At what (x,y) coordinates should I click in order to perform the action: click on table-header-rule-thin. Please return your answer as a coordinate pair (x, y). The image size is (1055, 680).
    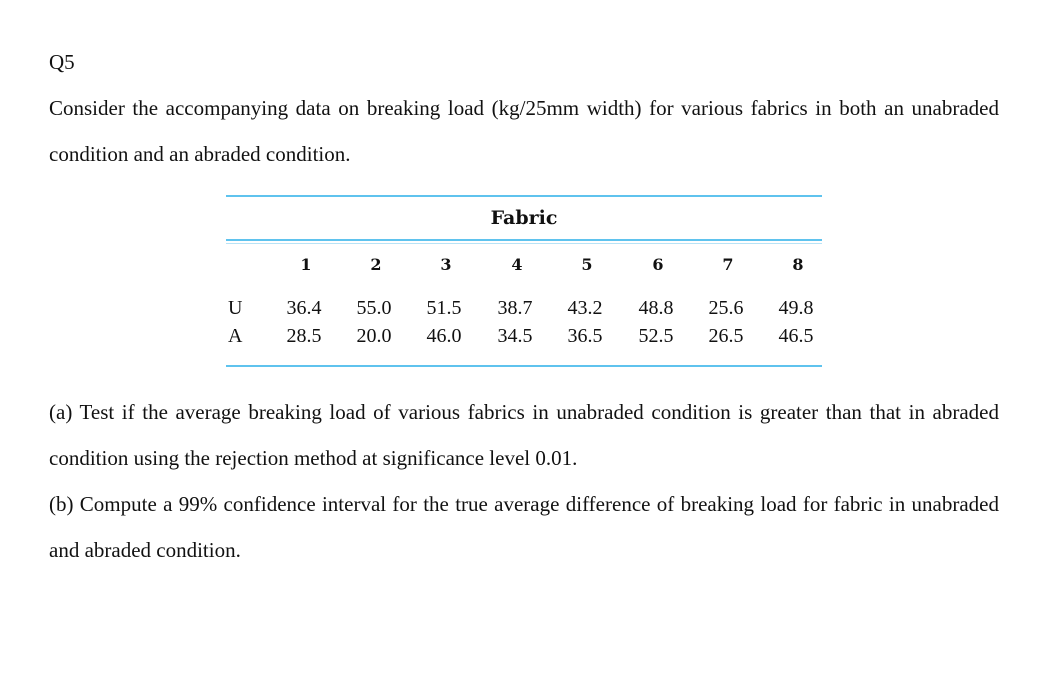
    Looking at the image, I should click on (524, 243).